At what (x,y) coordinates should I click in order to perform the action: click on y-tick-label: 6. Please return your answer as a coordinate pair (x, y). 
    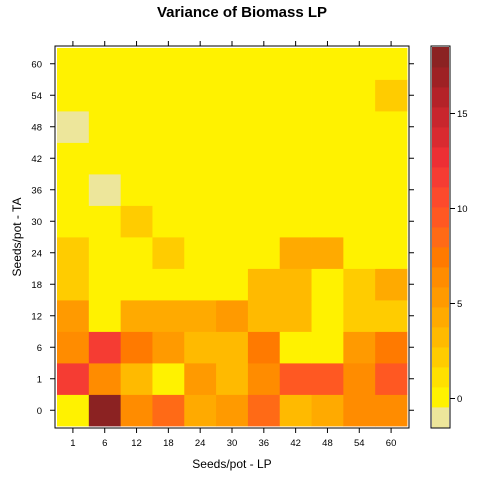
    Looking at the image, I should click on (39, 348).